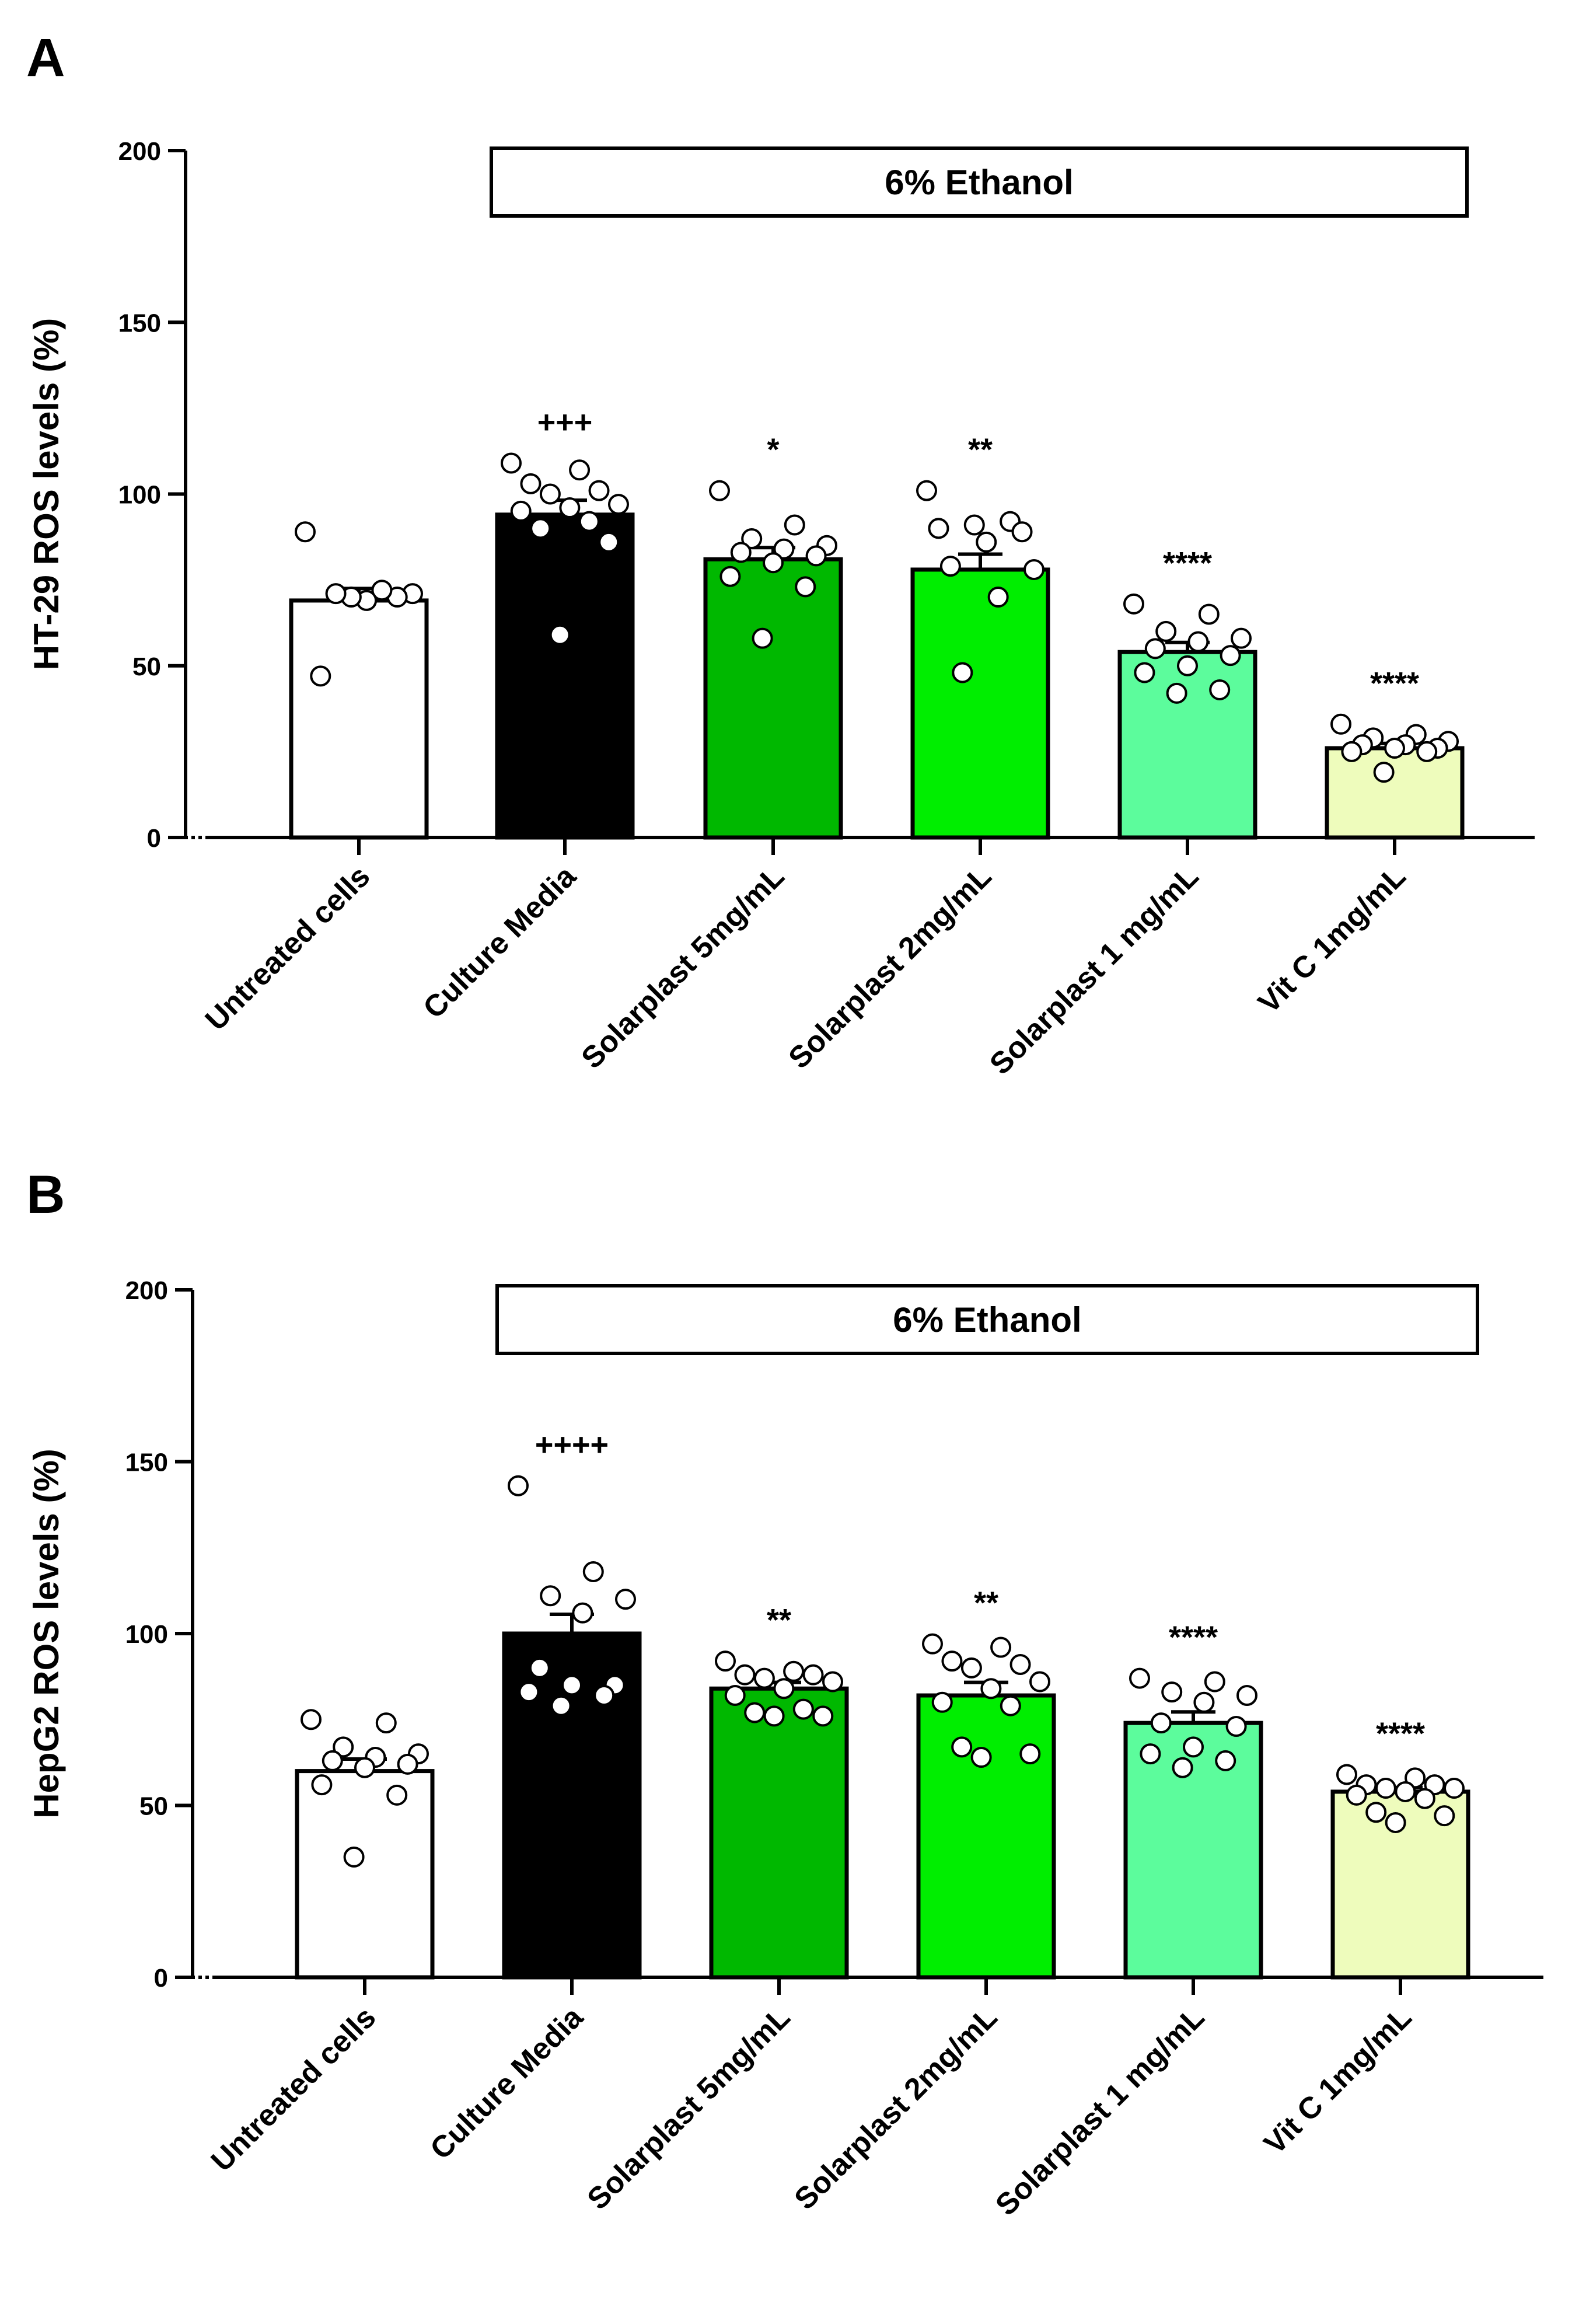 This screenshot has width=1579, height=2324. What do you see at coordinates (979, 182) in the screenshot?
I see `treatment-bracket-box` at bounding box center [979, 182].